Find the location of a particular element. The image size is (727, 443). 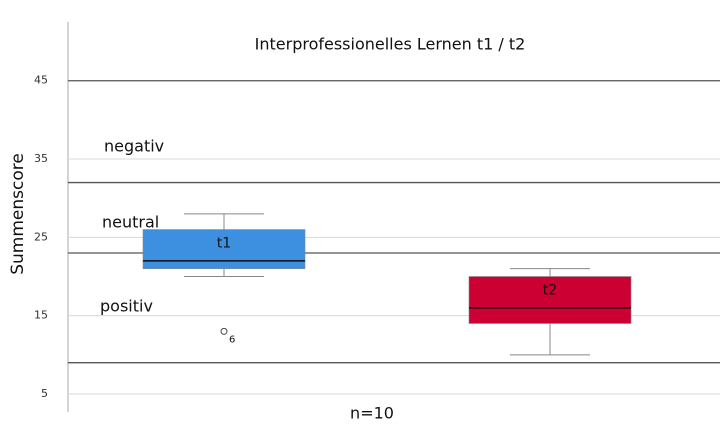

y-tick-label: 5 is located at coordinates (44, 393).